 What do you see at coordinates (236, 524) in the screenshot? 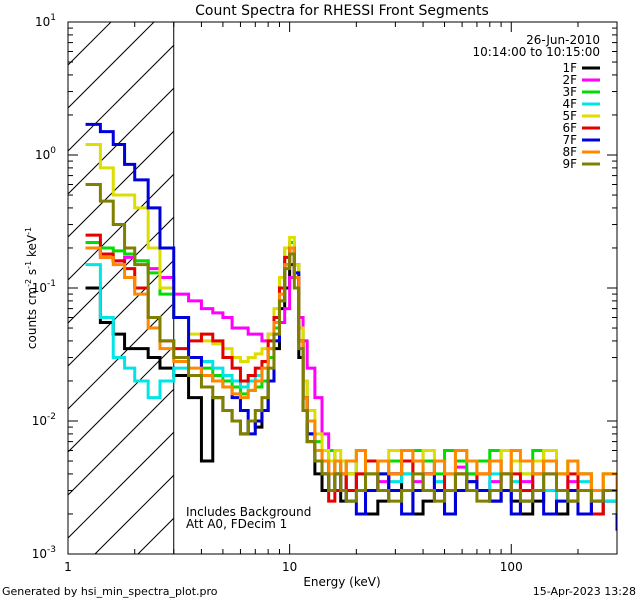
I see `annotation-attenuator: Att A0, FDecim 1` at bounding box center [236, 524].